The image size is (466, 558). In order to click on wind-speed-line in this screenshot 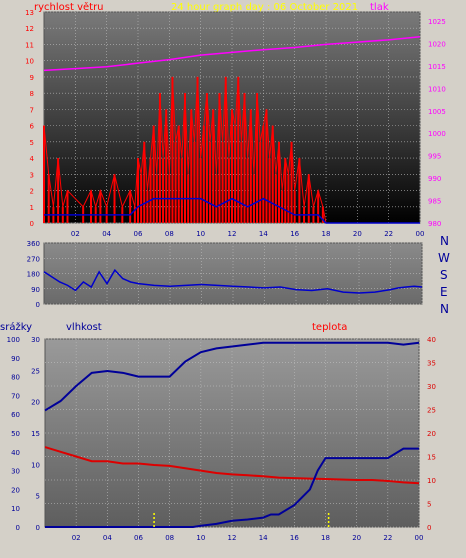, I will do `click(232, 210)`.